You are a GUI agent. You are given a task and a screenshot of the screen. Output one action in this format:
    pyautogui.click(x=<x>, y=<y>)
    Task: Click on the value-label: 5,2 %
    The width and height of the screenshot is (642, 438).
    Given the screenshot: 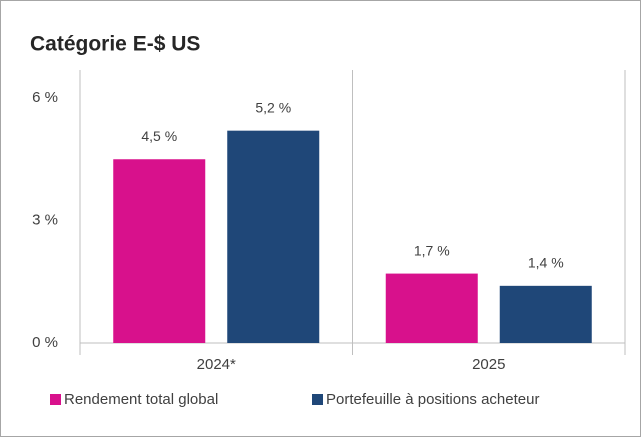 What is the action you would take?
    pyautogui.click(x=273, y=107)
    